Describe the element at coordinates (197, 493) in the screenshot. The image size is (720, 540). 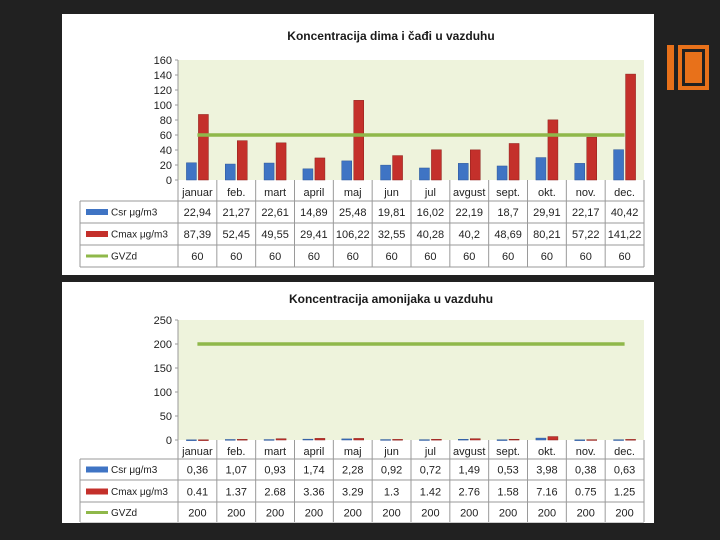
I see `data-table-cell: 0.41` at that location.